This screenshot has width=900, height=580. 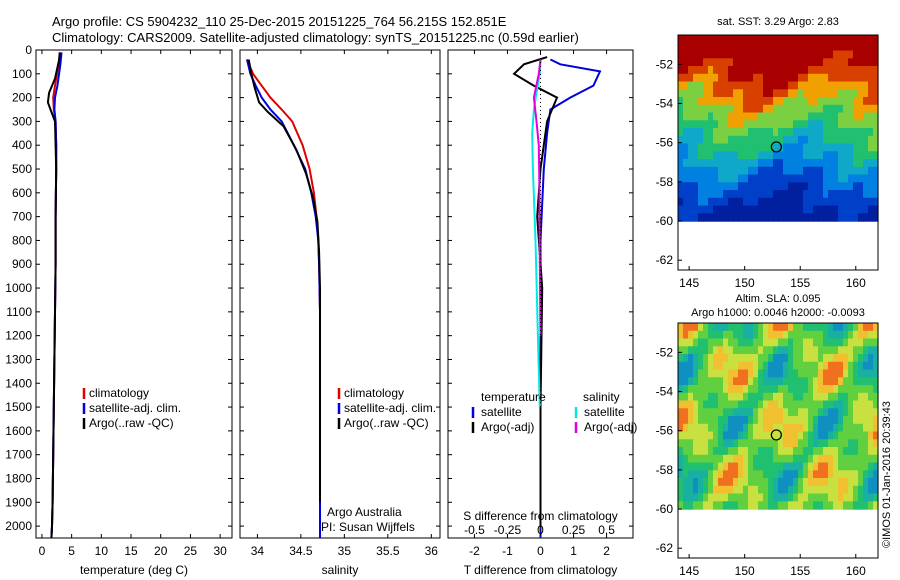 What do you see at coordinates (22, 240) in the screenshot?
I see `y-tick-label: 800` at bounding box center [22, 240].